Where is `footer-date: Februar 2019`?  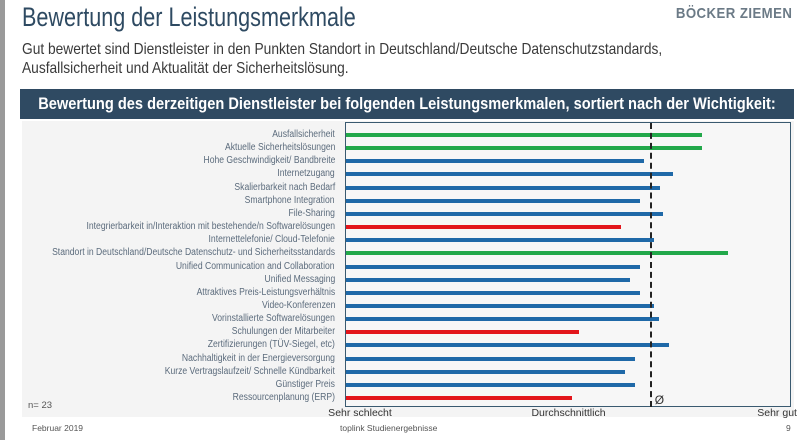 footer-date: Februar 2019 is located at coordinates (58, 428).